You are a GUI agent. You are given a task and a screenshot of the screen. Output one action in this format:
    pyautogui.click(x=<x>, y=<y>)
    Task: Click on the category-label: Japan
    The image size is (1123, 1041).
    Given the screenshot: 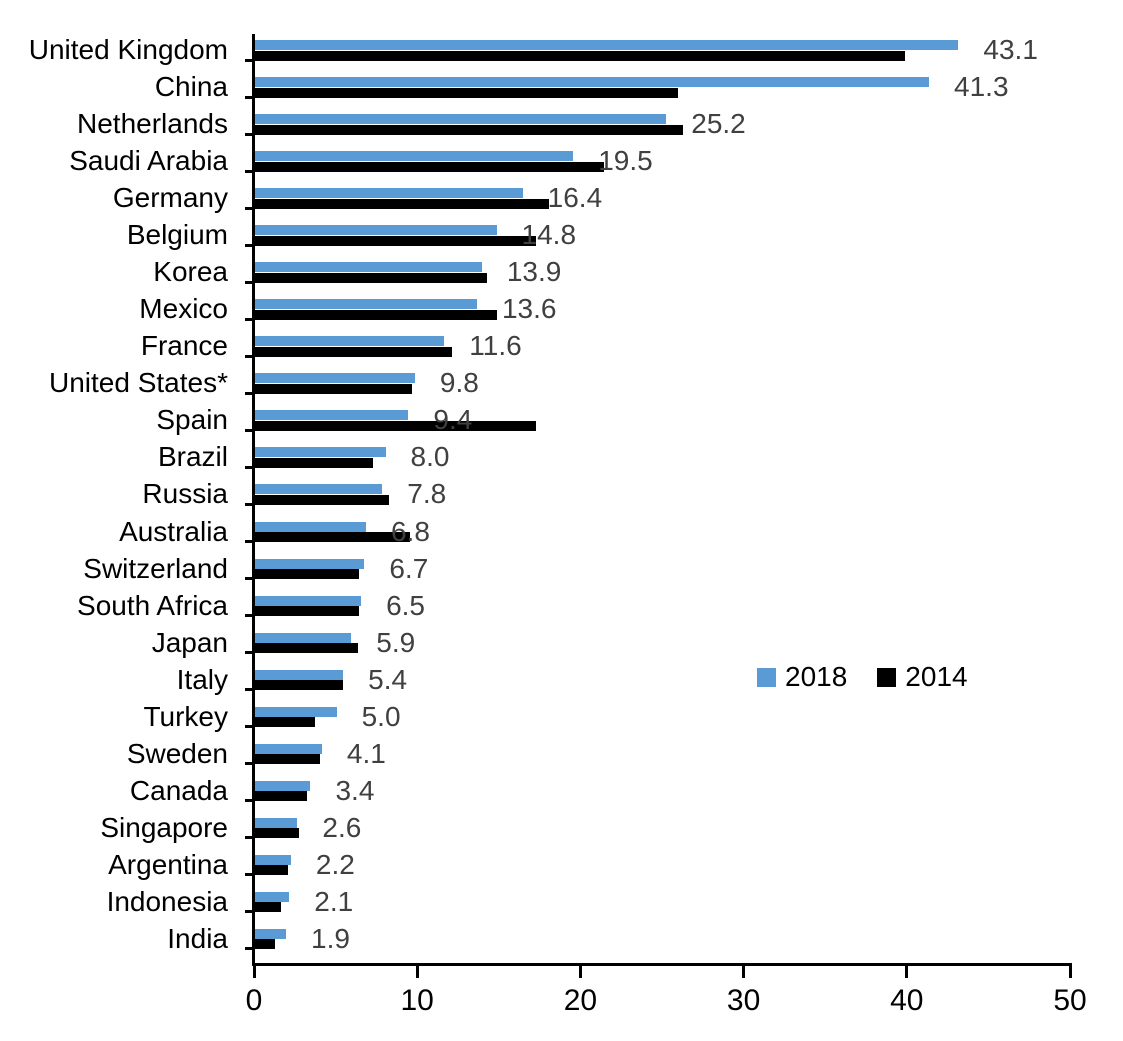 What is the action you would take?
    pyautogui.click(x=189, y=642)
    